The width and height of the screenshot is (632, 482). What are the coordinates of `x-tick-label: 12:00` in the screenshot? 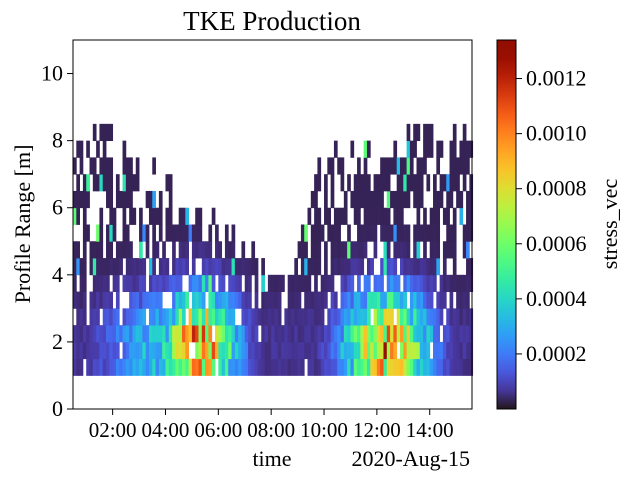 It's located at (377, 430).